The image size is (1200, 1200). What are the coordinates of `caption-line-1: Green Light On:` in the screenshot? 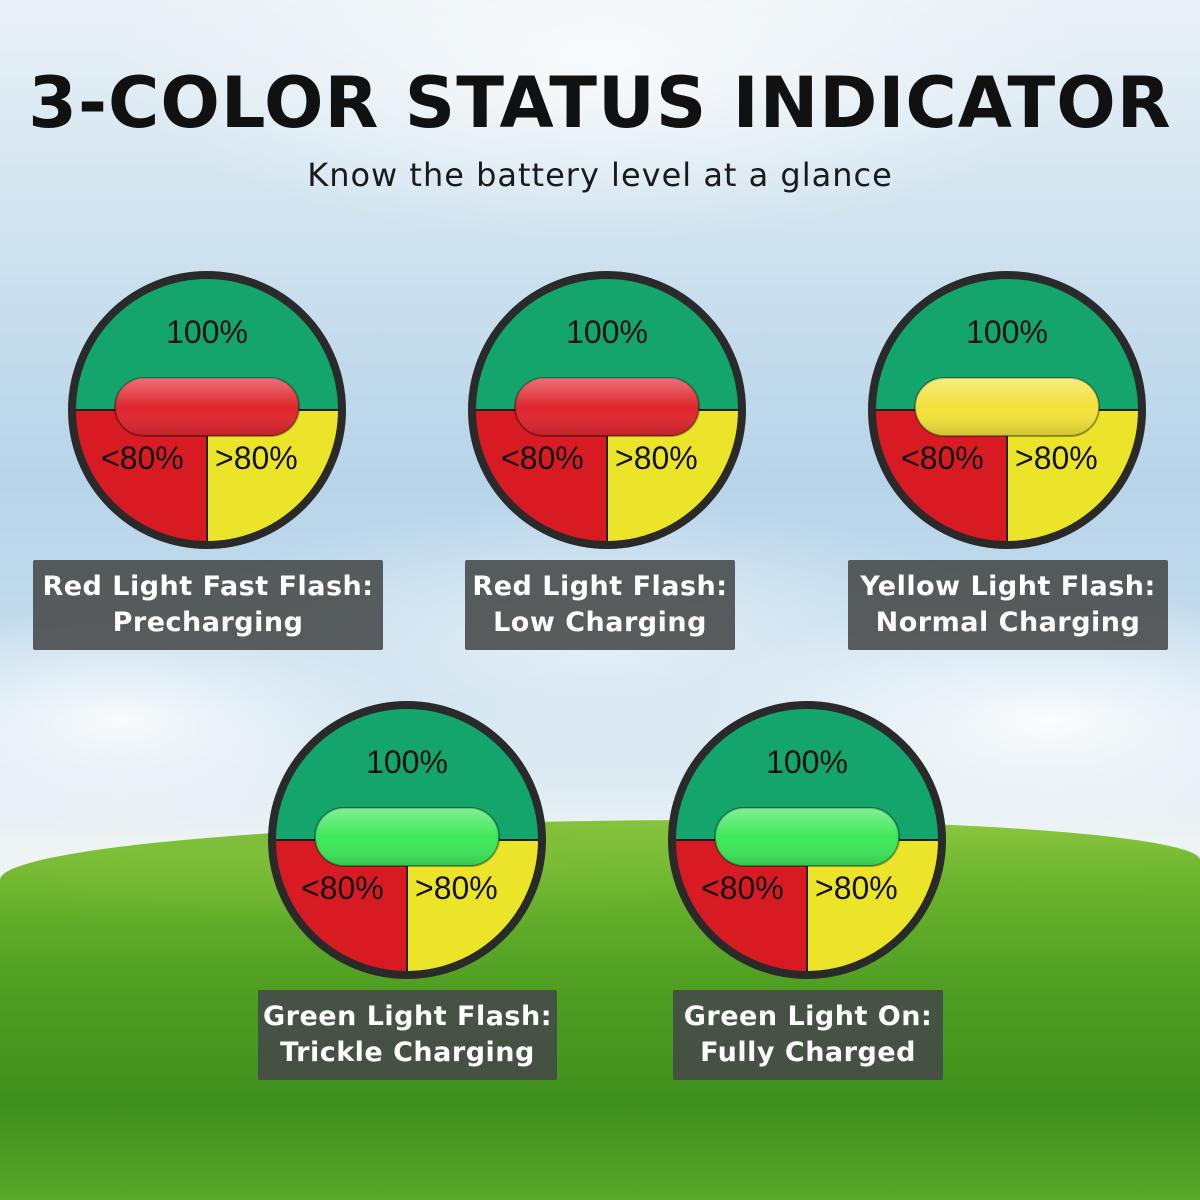 It's located at (808, 1016).